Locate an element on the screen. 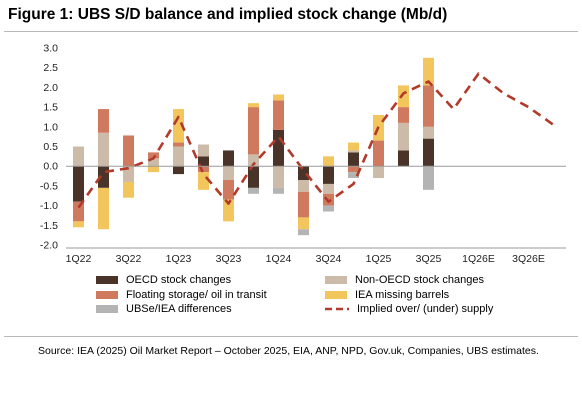 The image size is (582, 408). legend-label-floating: Floating storage/ oil in transit is located at coordinates (196, 295).